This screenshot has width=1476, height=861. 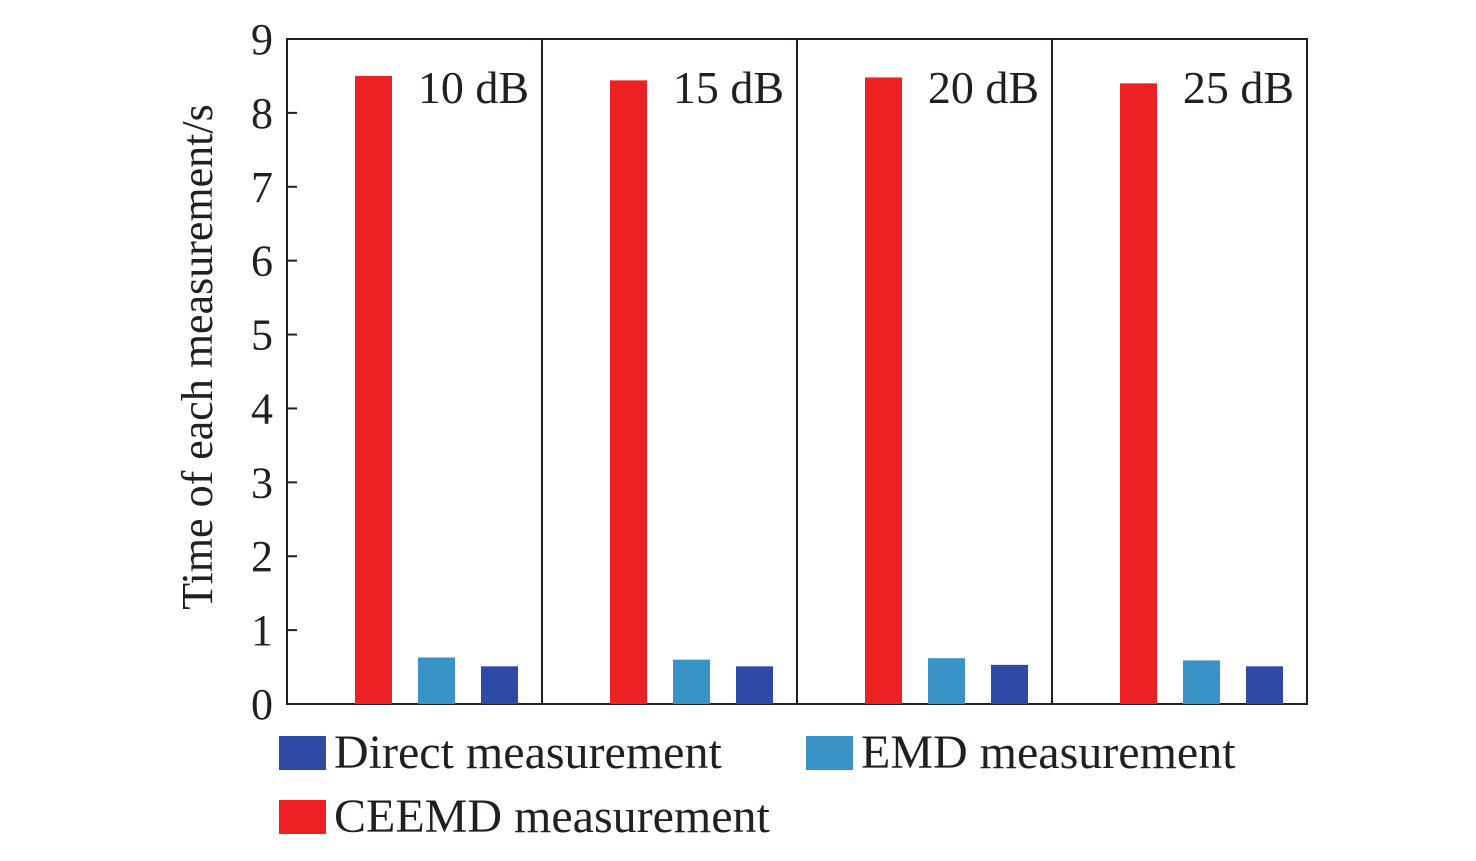 I want to click on y-tick-label: 8, so click(x=262, y=113).